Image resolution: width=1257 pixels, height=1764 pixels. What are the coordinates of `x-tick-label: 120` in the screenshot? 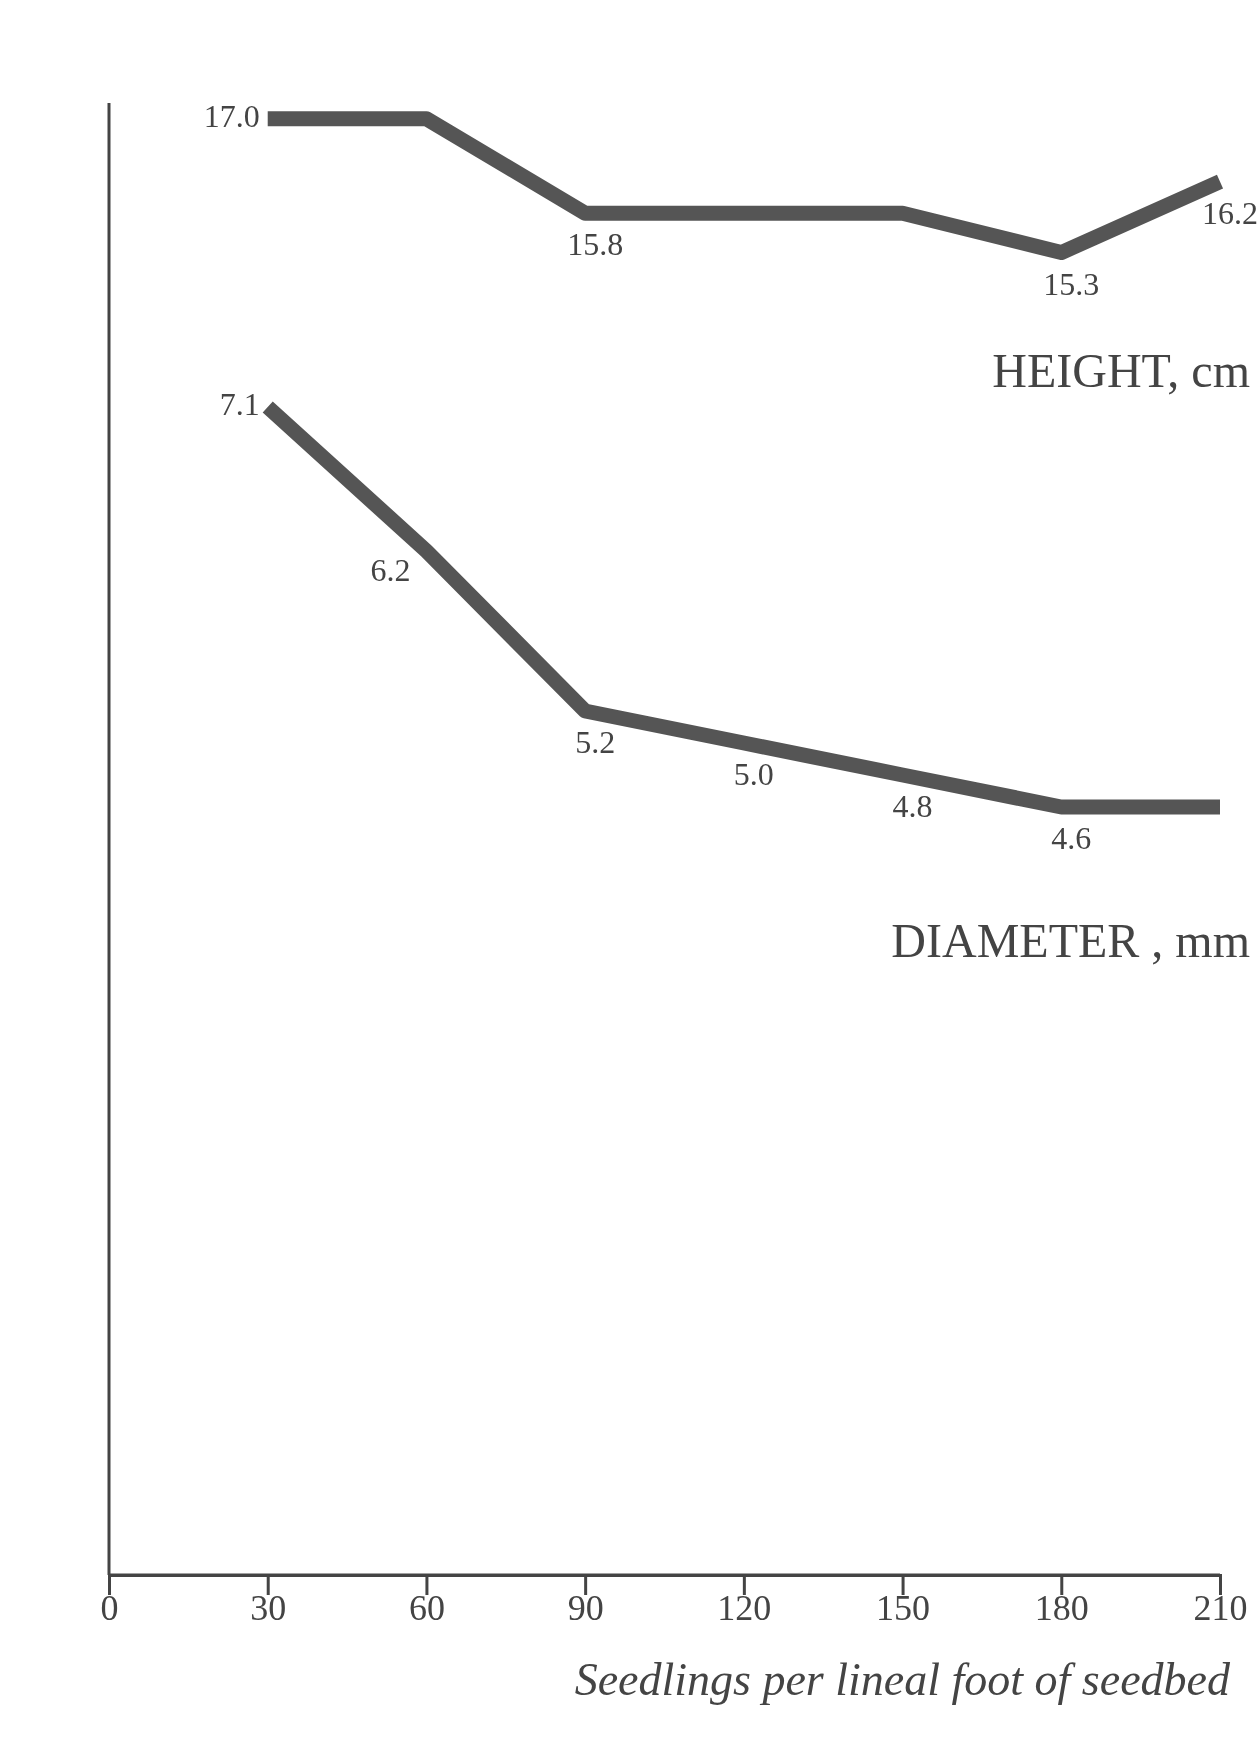 It's located at (744, 1608).